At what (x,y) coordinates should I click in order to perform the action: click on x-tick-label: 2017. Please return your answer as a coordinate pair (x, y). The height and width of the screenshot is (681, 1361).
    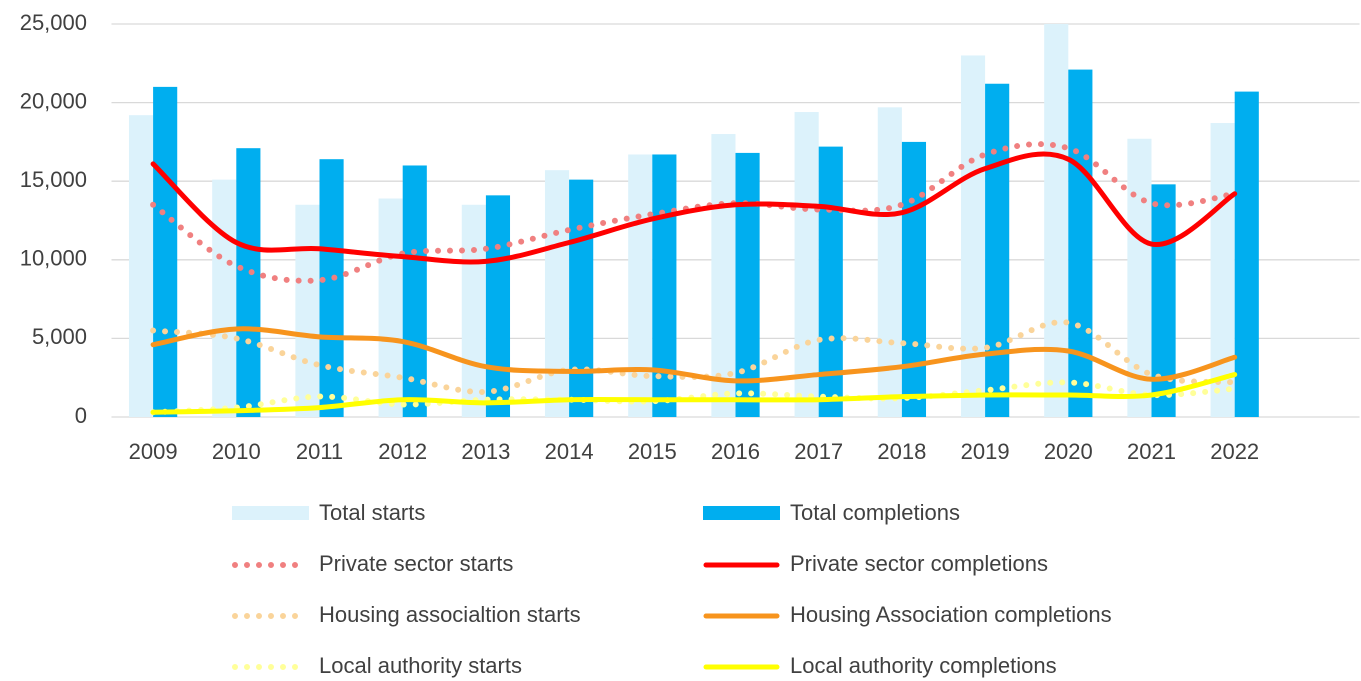
    Looking at the image, I should click on (818, 451).